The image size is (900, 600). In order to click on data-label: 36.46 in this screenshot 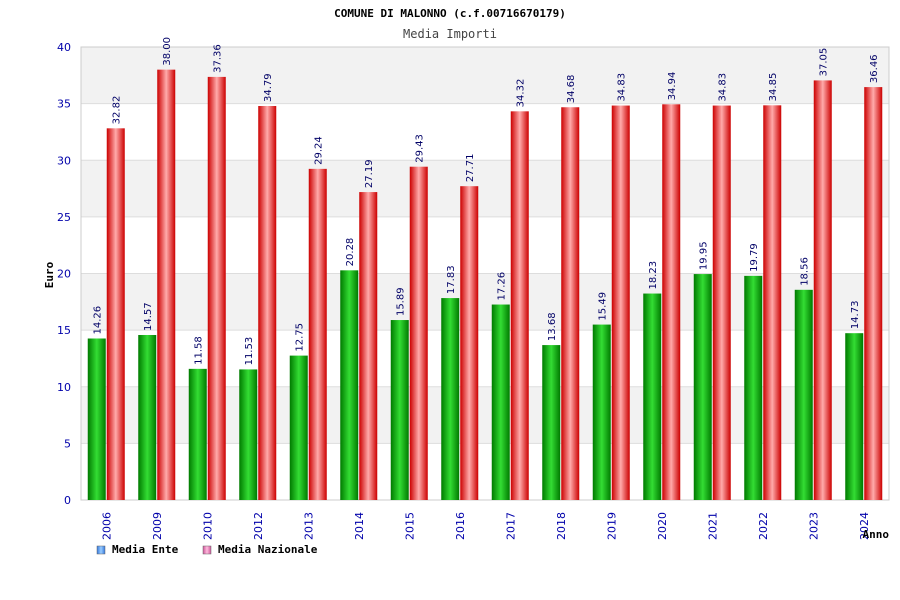, I will do `click(874, 68)`.